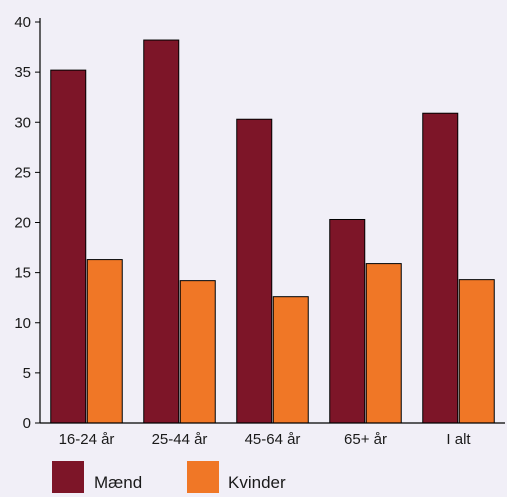  I want to click on y-tick-label: 20, so click(22, 223).